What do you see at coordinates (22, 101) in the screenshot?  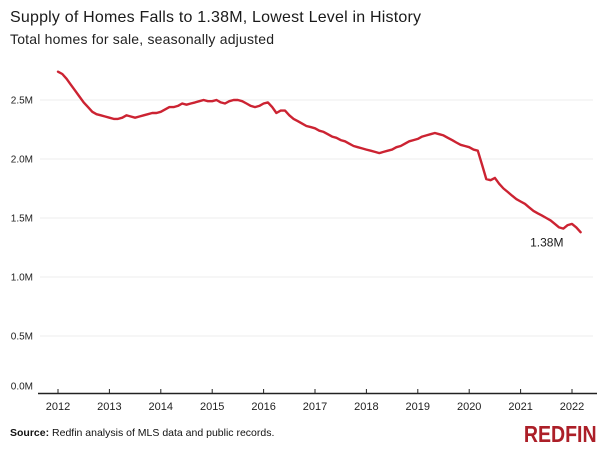 I see `y-tick-label: 2.5M` at bounding box center [22, 101].